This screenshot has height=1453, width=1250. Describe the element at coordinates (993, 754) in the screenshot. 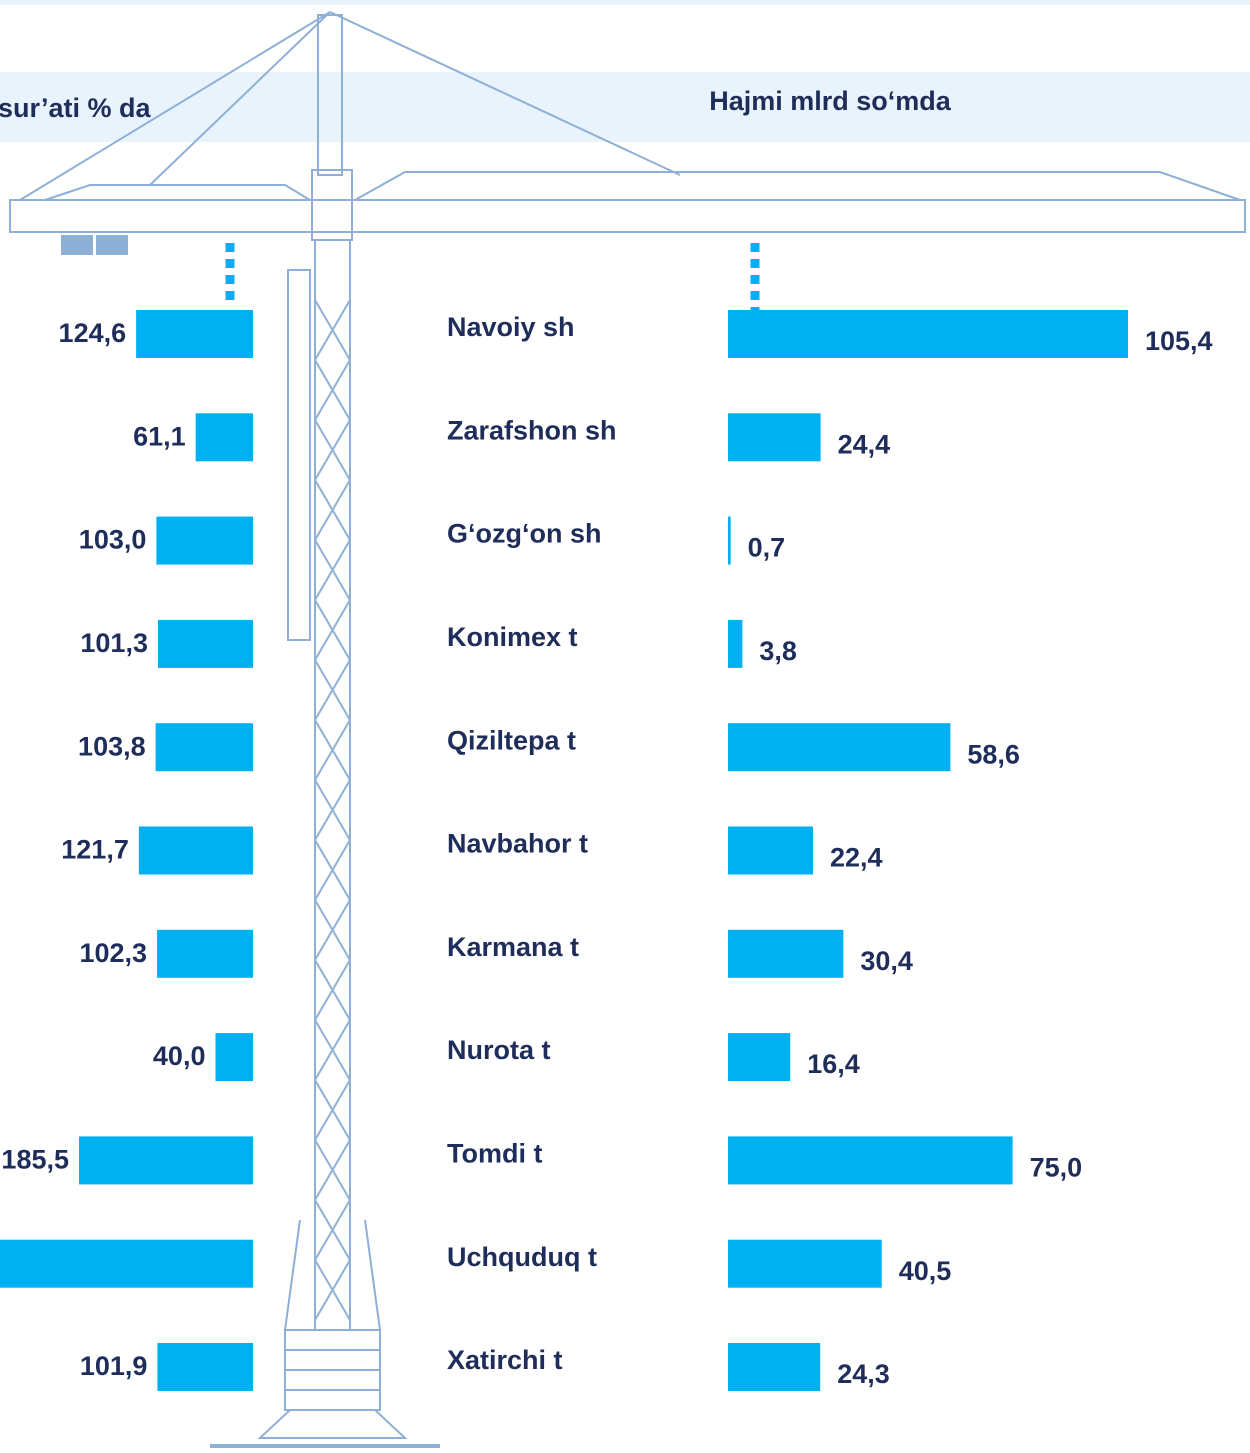

I see `value-label: 58,6` at that location.